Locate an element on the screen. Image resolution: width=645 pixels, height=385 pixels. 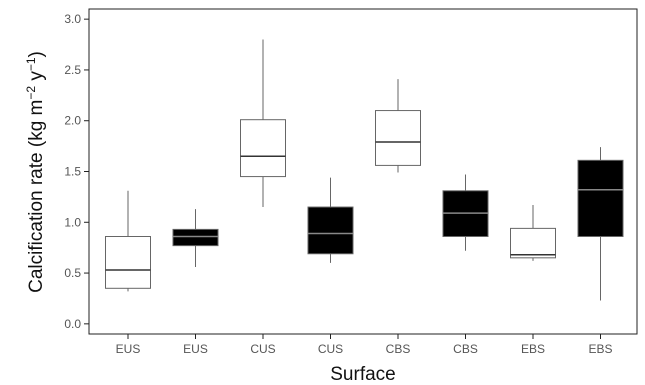
y-axis: 0.0 0.5 1.0 1.5 2.0 2.5 3.0 is located at coordinates (76, 171).